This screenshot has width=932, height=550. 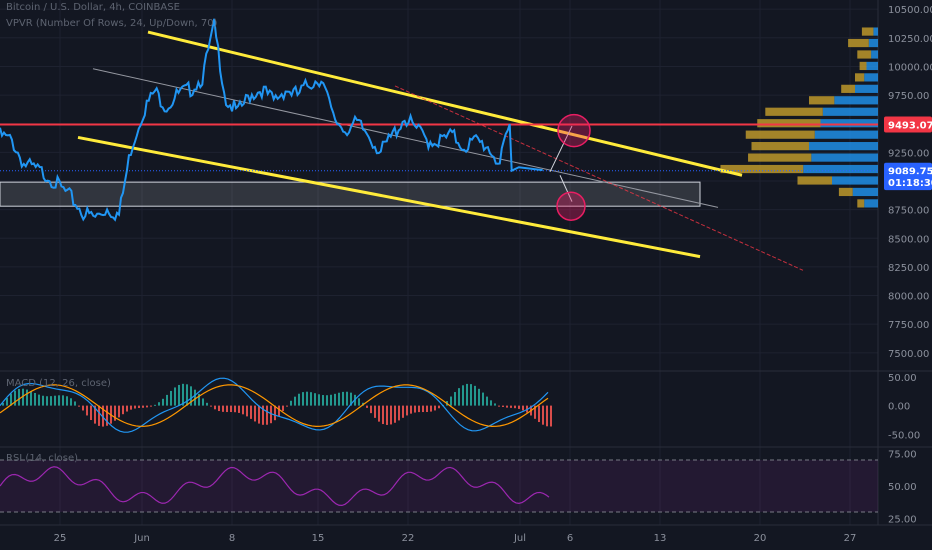 I want to click on price-tick-label: 8000.00, so click(x=908, y=297).